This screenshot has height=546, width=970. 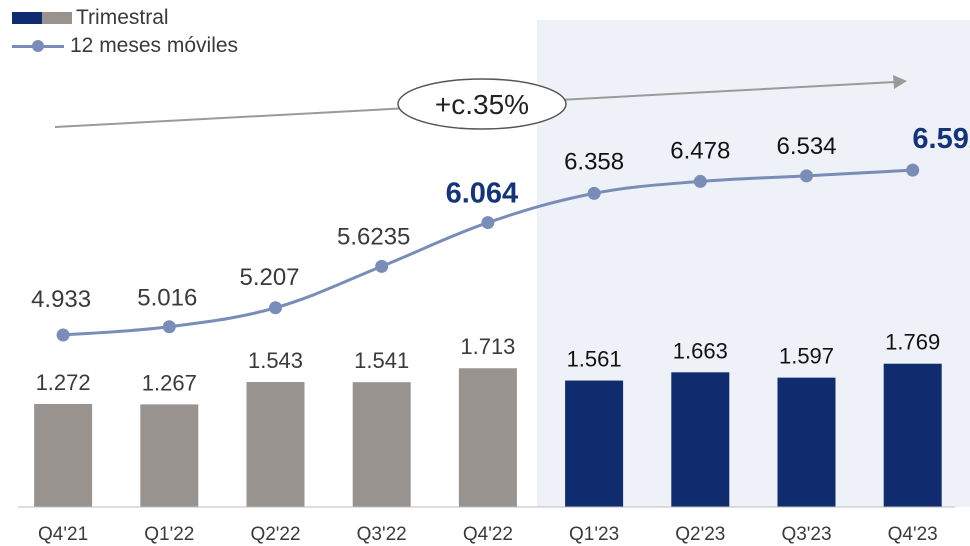 What do you see at coordinates (700, 150) in the screenshot?
I see `line-value-label: 6.478` at bounding box center [700, 150].